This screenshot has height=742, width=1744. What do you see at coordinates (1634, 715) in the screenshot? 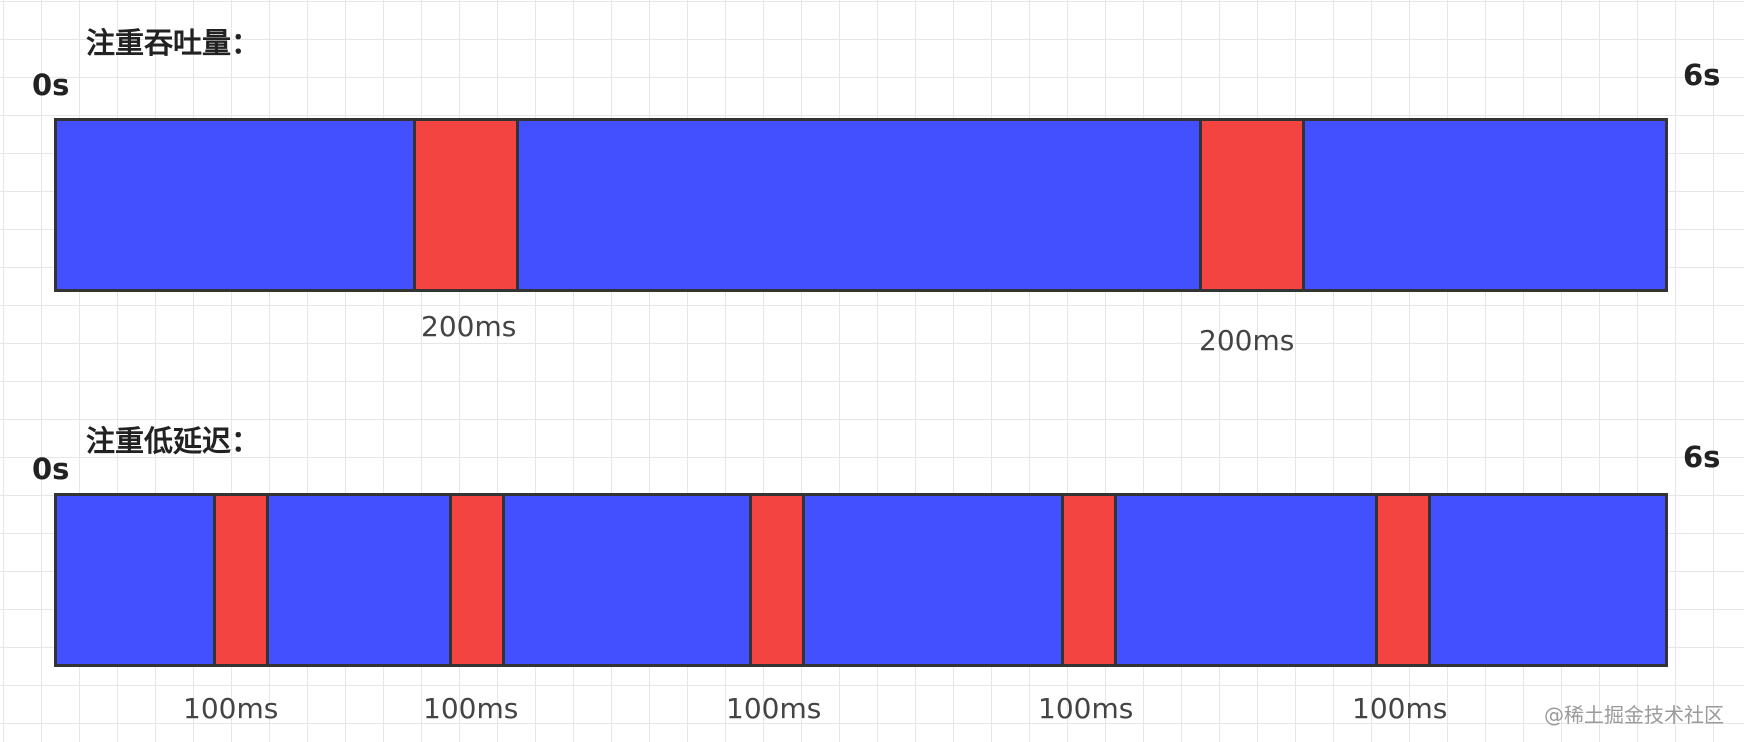
I see `watermark-text: @稀土掘金技术社区` at bounding box center [1634, 715].